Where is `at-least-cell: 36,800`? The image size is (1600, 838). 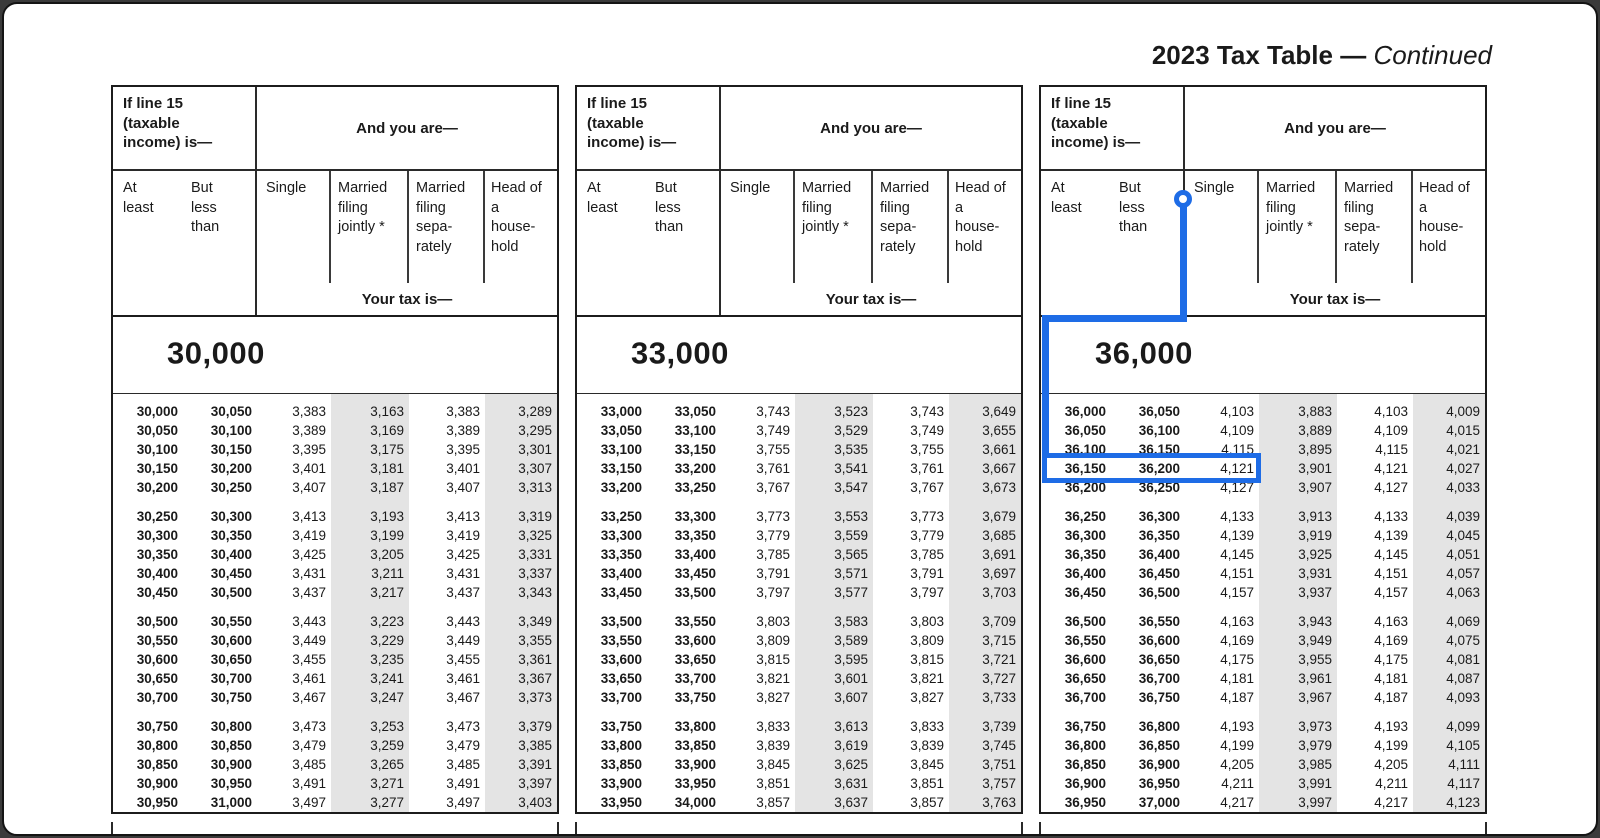 at-least-cell: 36,800 is located at coordinates (1085, 745).